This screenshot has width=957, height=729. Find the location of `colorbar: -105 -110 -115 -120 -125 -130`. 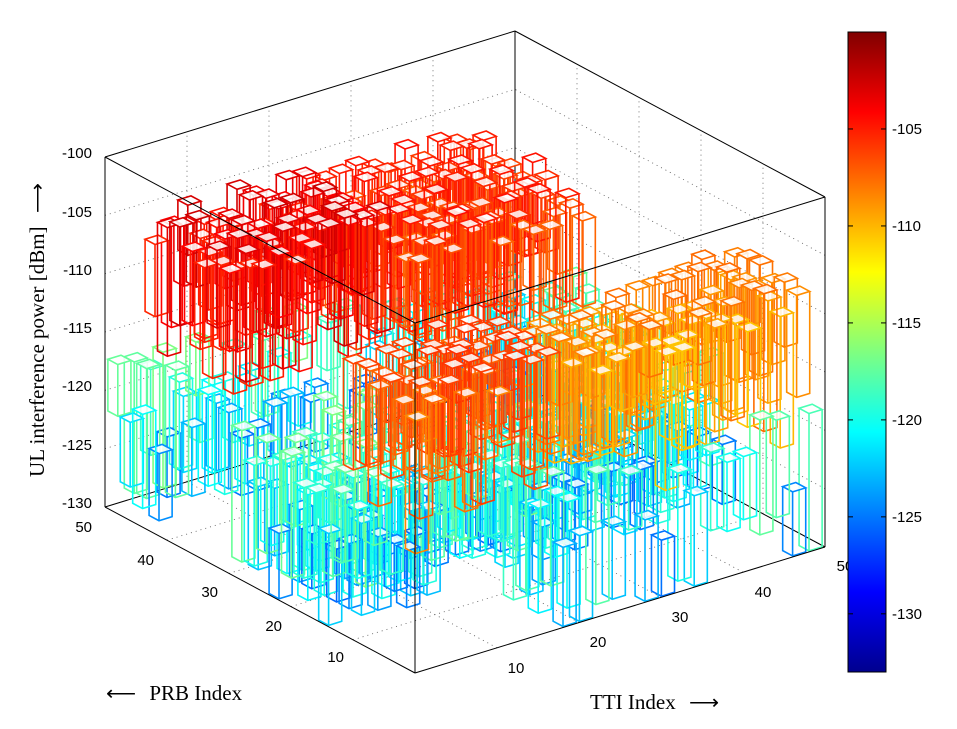

colorbar: -105 -110 -115 -120 -125 -130 is located at coordinates (884, 352).